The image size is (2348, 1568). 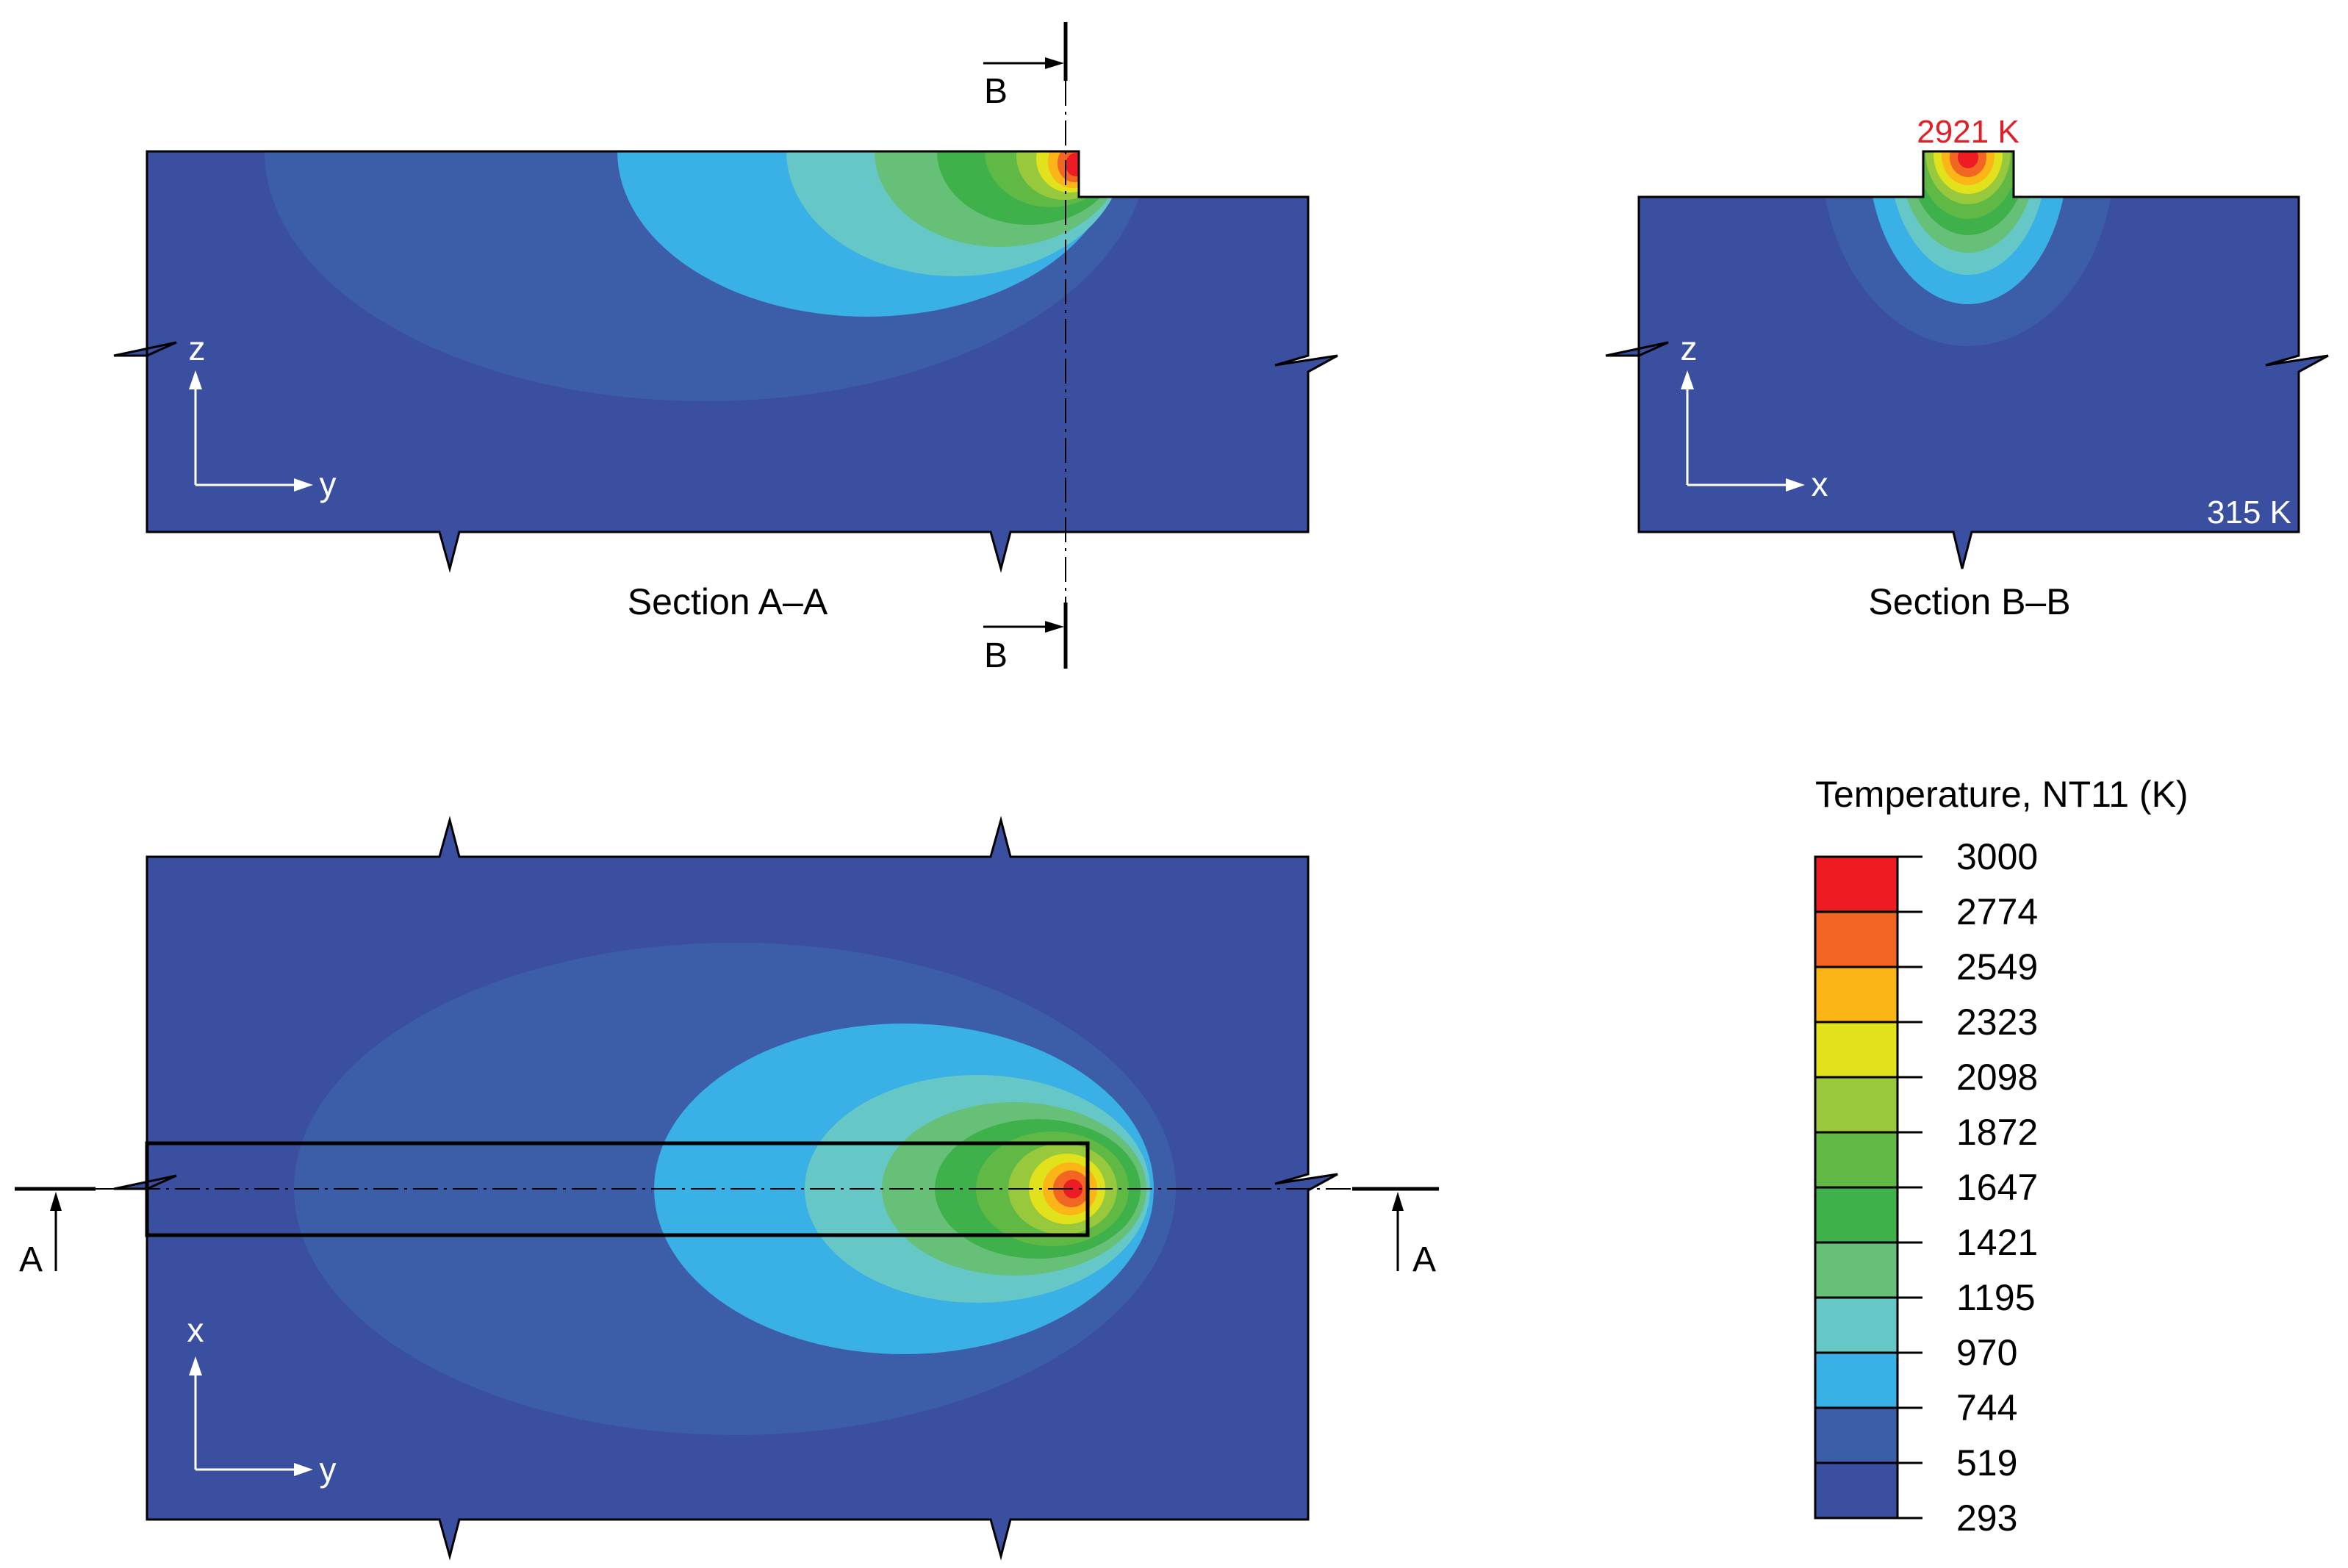 I want to click on section-bb: 2921 K 315 K z x Section B–B, so click(x=1967, y=368).